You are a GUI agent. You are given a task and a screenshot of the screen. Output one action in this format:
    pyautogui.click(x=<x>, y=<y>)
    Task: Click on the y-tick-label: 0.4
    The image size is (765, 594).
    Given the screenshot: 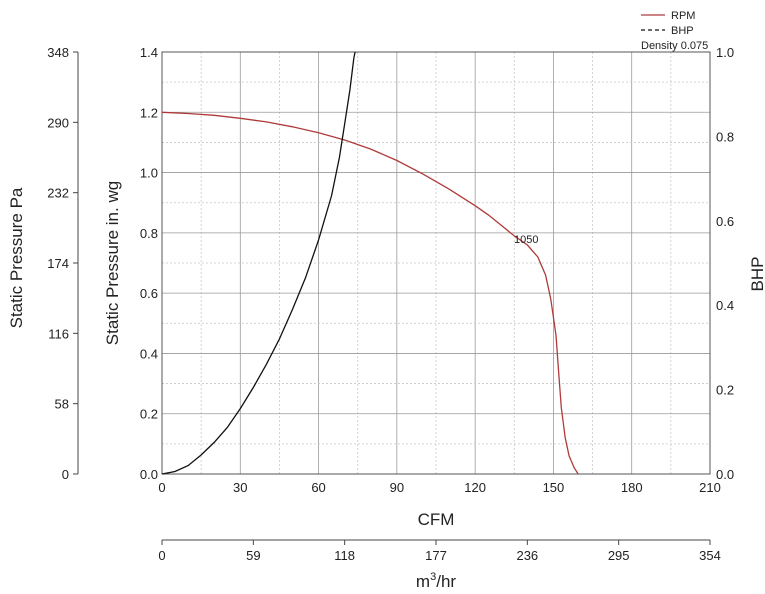 What is the action you would take?
    pyautogui.click(x=149, y=353)
    